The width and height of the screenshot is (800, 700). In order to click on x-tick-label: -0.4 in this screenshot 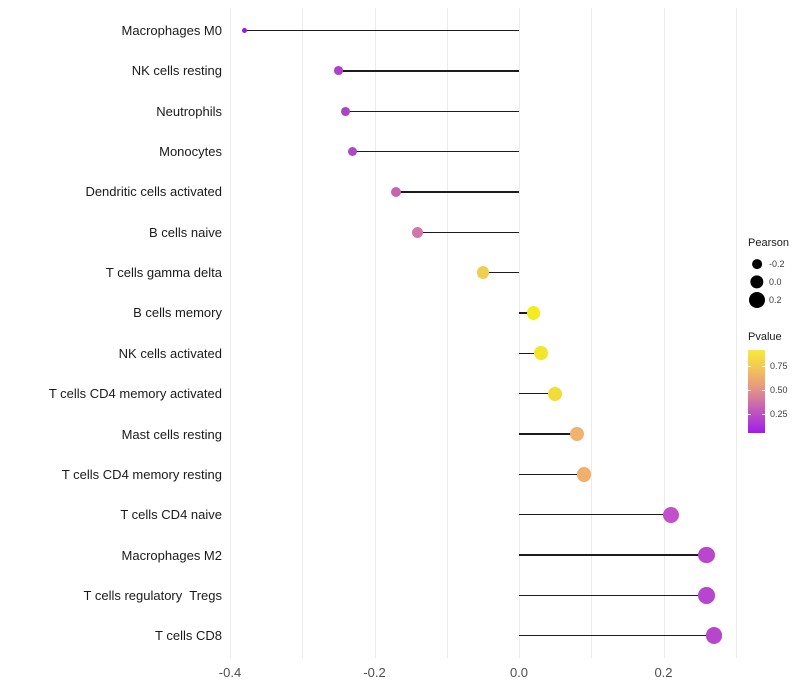, I will do `click(230, 672)`.